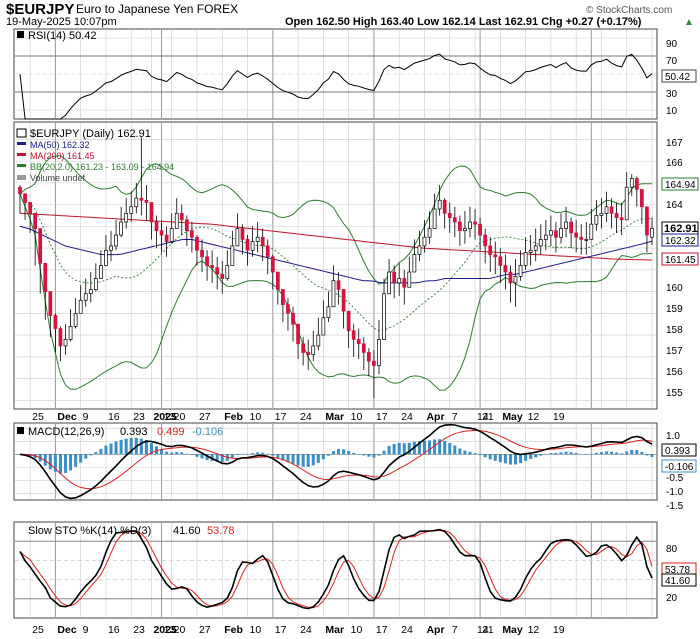 The height and width of the screenshot is (639, 700). Describe the element at coordinates (306, 630) in the screenshot. I see `x-tick-label: 24` at that location.